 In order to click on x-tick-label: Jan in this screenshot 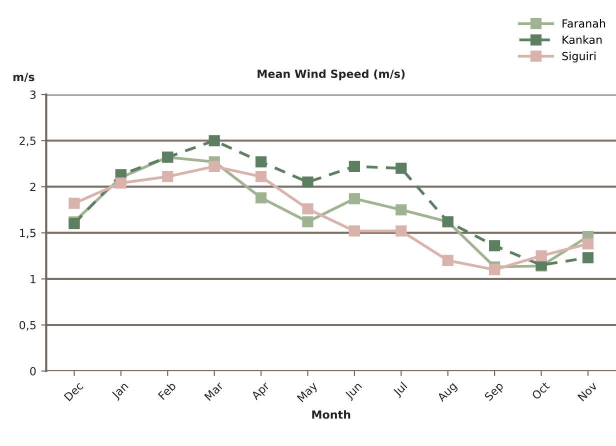, I will do `click(120, 391)`.